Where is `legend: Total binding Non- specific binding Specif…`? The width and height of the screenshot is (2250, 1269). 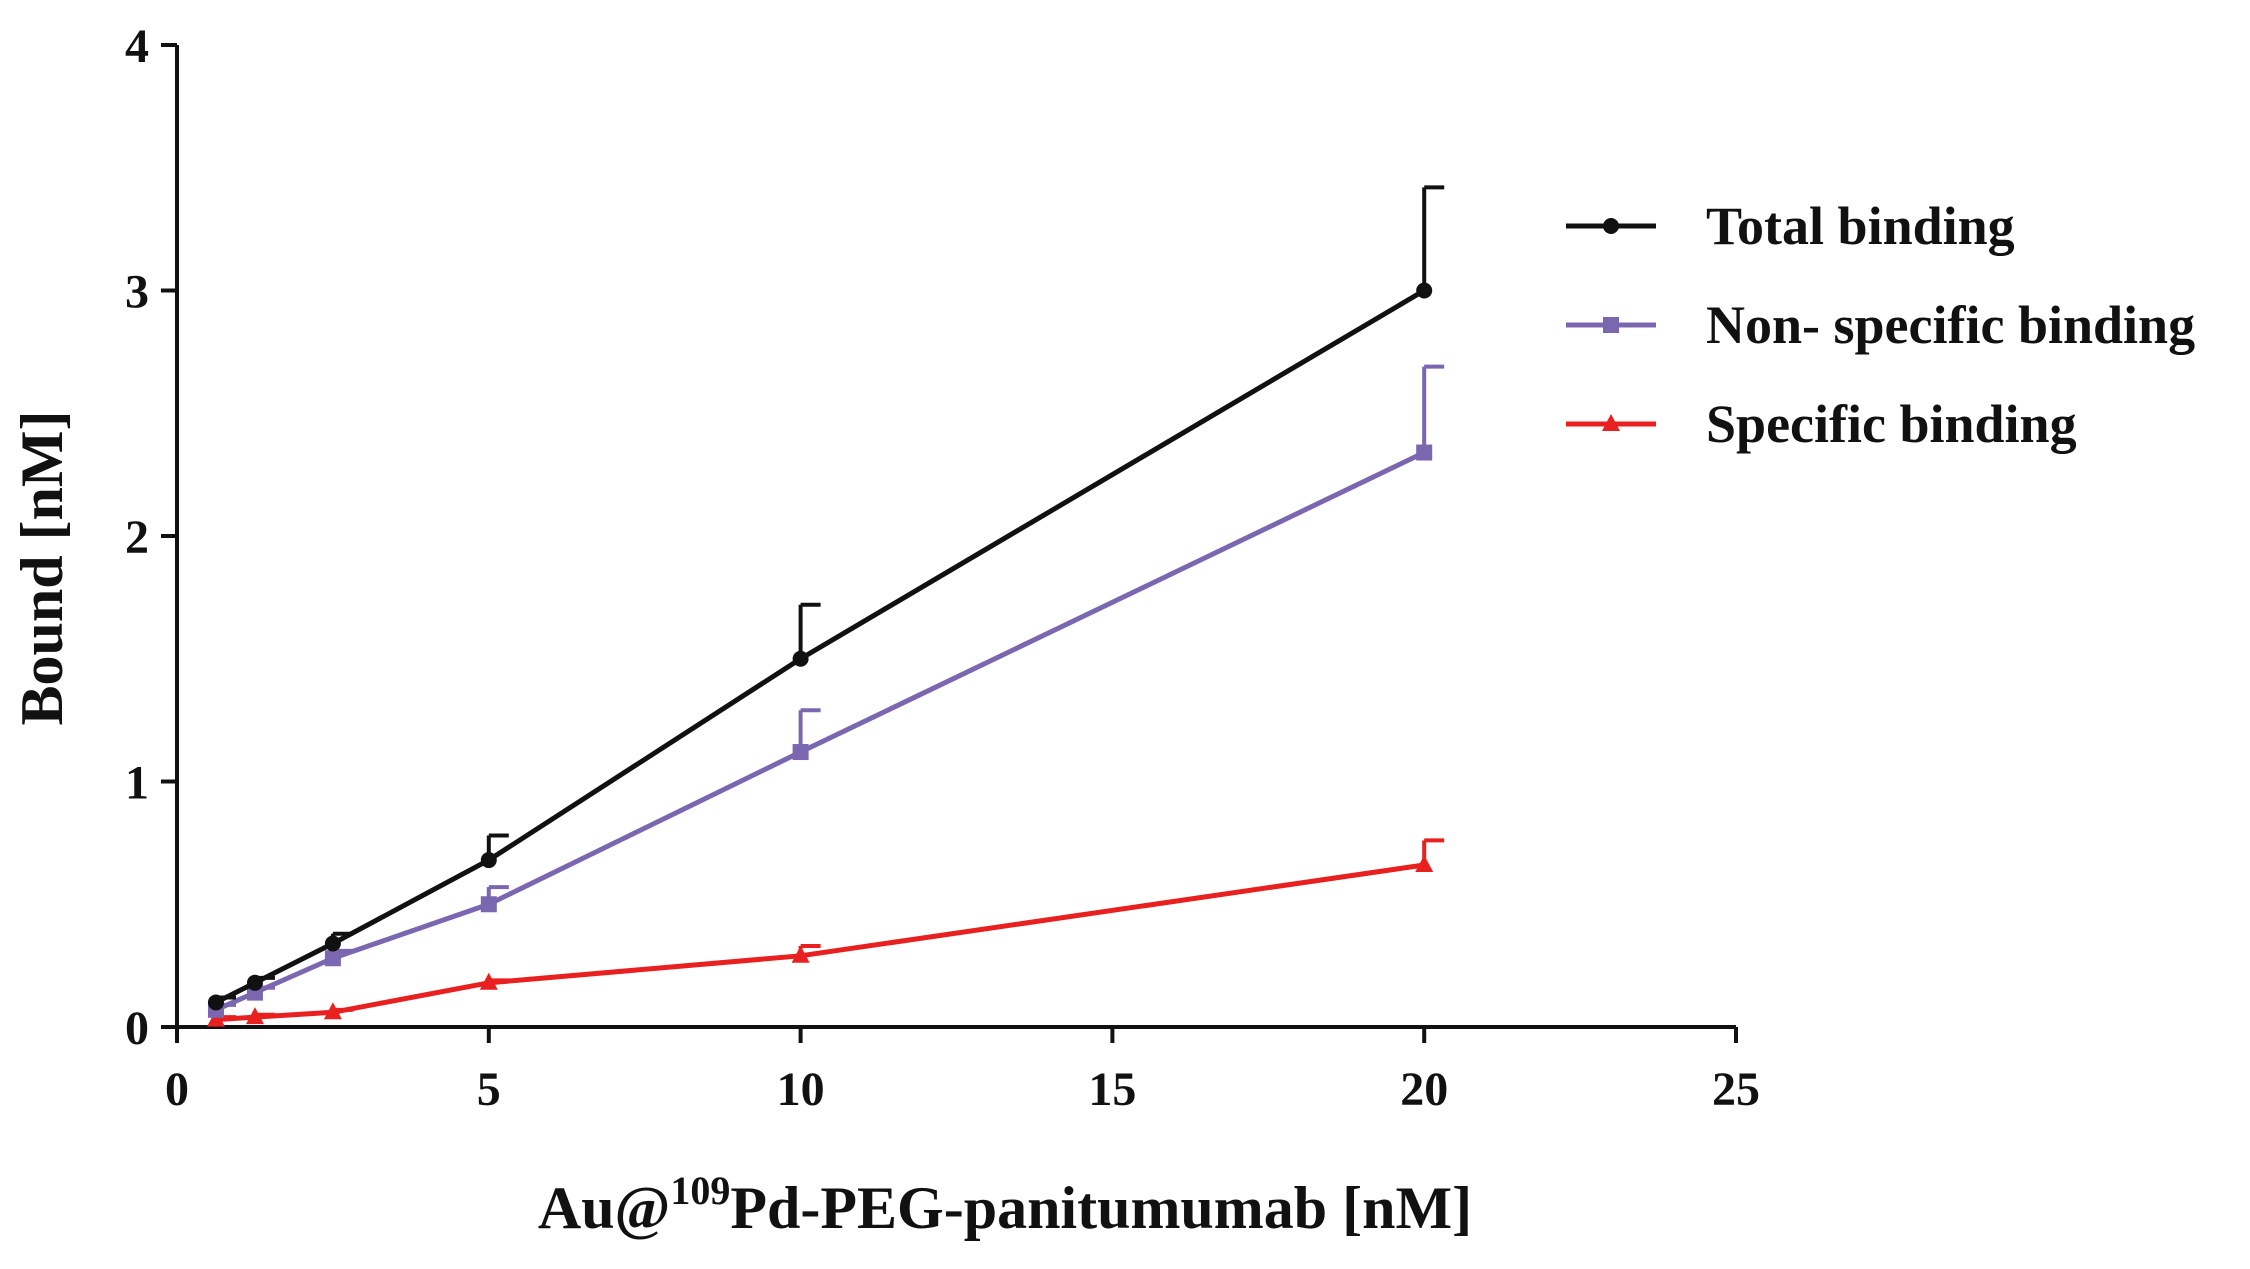
legend: Total binding Non- specific binding Specif… is located at coordinates (1880, 325).